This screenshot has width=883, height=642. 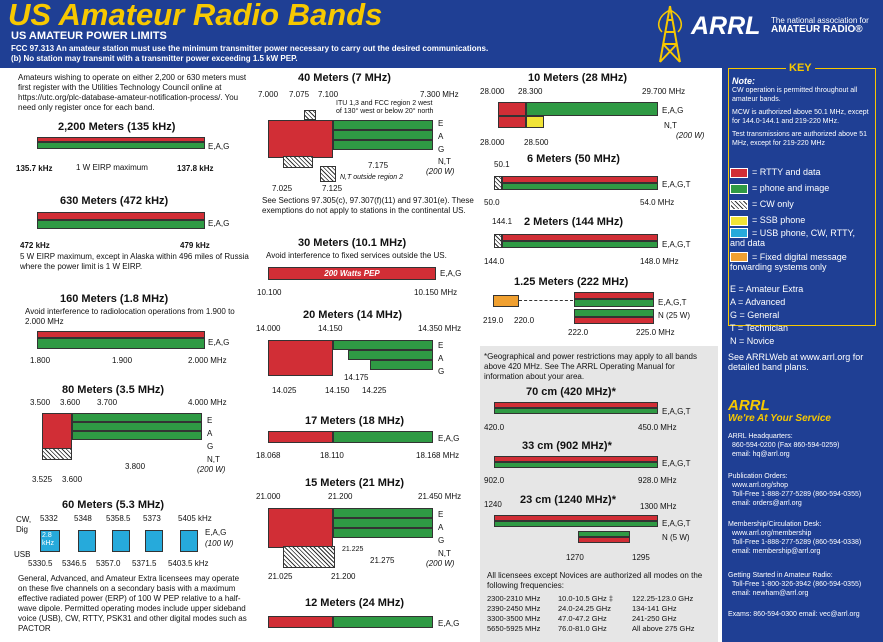 What do you see at coordinates (573, 159) in the screenshot?
I see `band-6-title: 6 Meters (50 MHz)` at bounding box center [573, 159].